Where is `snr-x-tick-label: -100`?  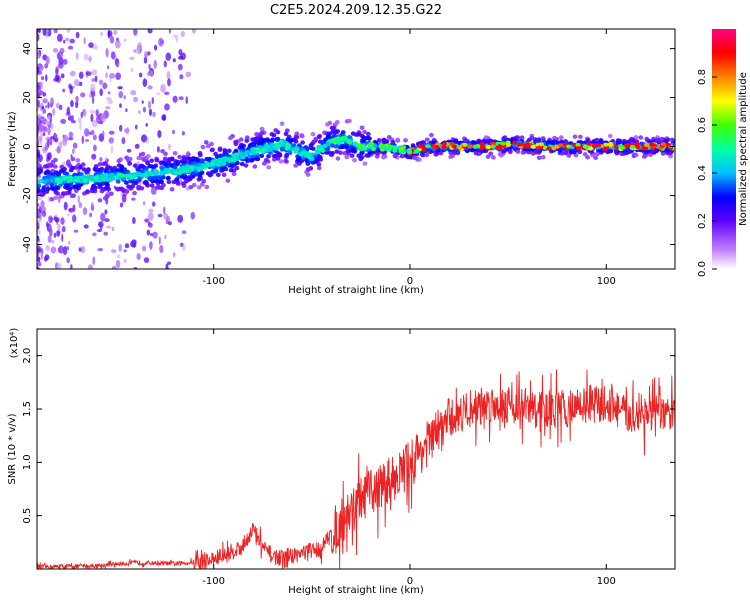
snr-x-tick-label: -100 is located at coordinates (213, 581).